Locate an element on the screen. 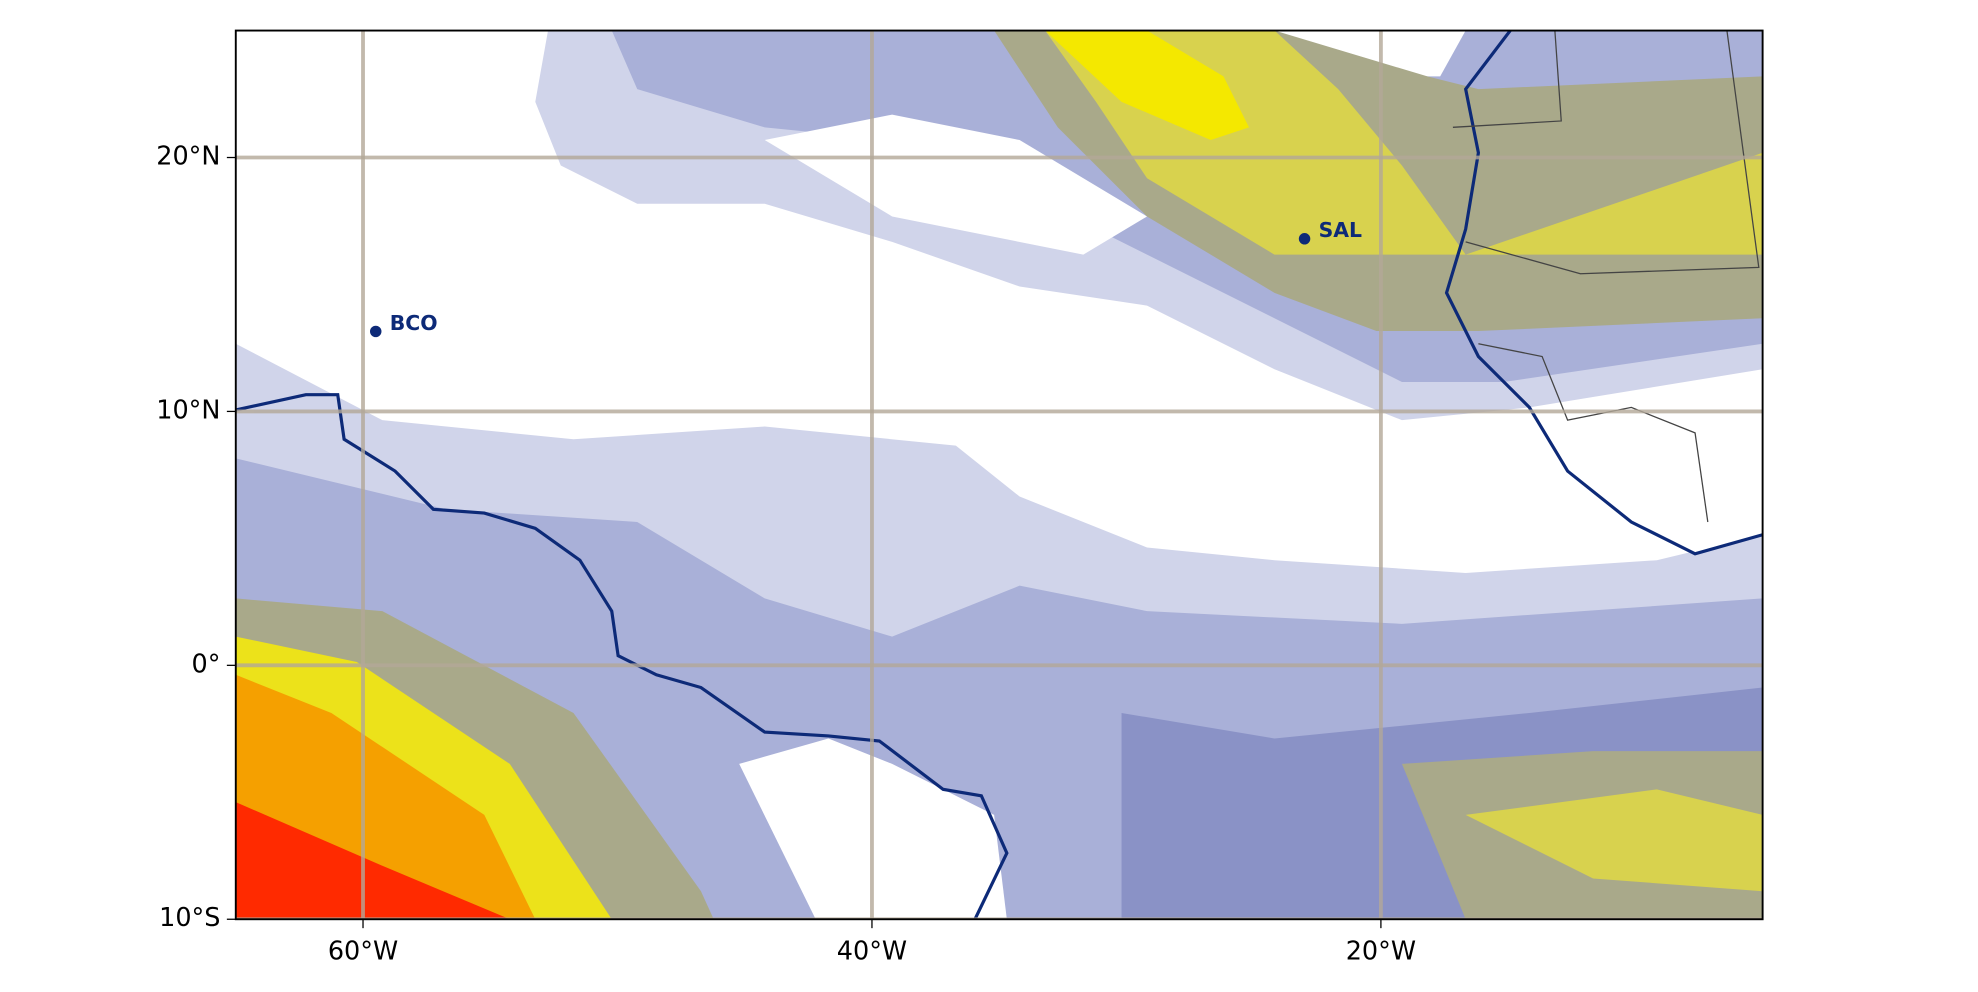  y-tick-label: 10°S is located at coordinates (189, 918).